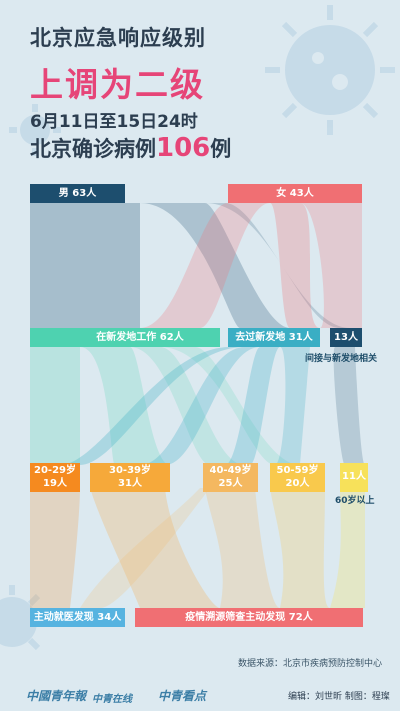  Describe the element at coordinates (341, 359) in the screenshot. I see `indirect-caption: 间接与新发地相关` at that location.